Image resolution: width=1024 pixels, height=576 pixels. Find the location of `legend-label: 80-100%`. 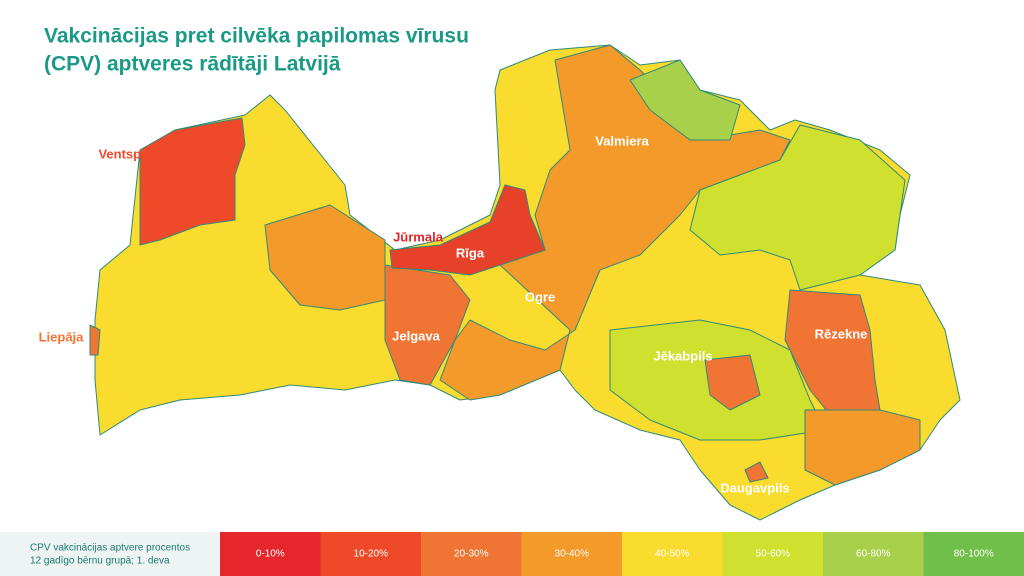

legend-label: 80-100% is located at coordinates (974, 554).